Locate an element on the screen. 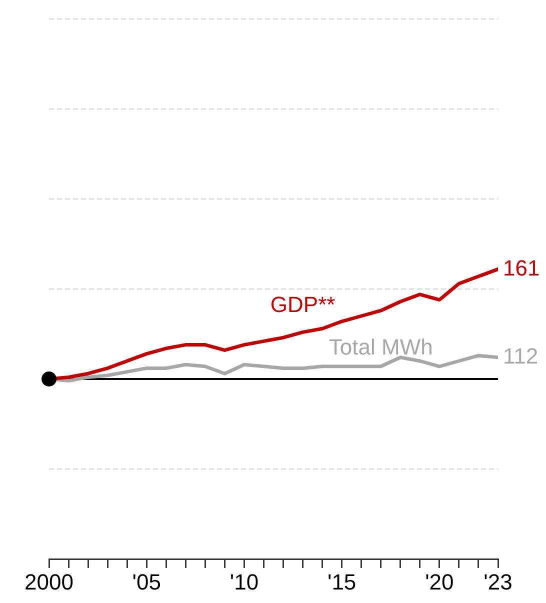 The image size is (546, 603). data-label: 161 is located at coordinates (521, 267).